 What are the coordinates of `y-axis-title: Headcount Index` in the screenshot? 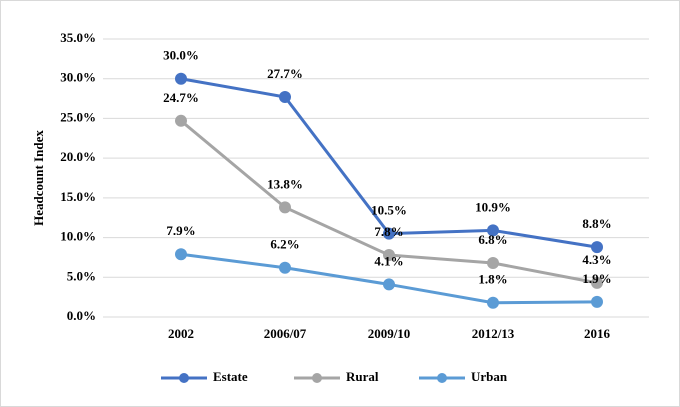 It's located at (38, 178).